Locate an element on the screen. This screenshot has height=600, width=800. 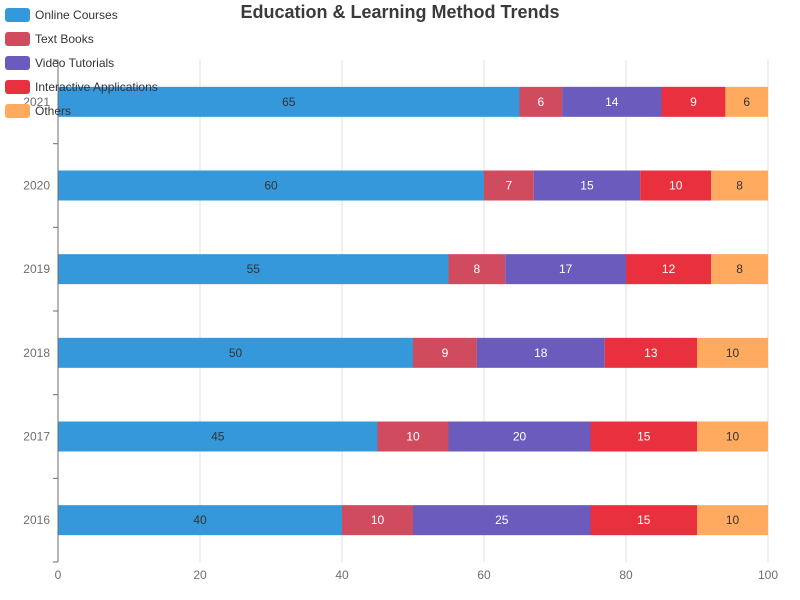
x-tick-label: 100 is located at coordinates (768, 575).